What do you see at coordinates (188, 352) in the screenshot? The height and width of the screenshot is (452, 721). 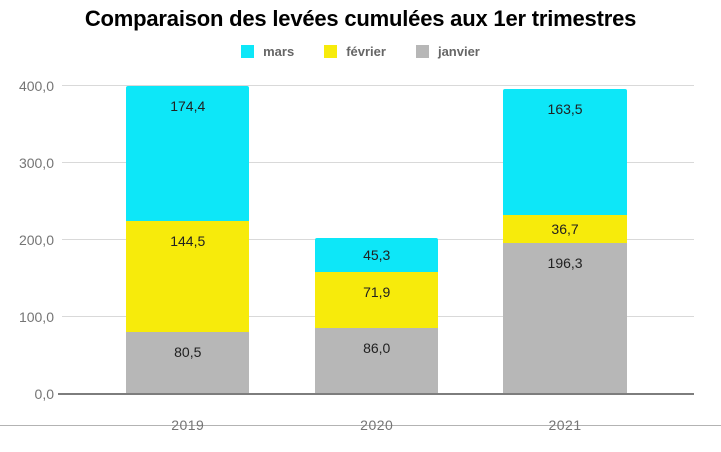 I see `bar-value-label: 80,5` at bounding box center [188, 352].